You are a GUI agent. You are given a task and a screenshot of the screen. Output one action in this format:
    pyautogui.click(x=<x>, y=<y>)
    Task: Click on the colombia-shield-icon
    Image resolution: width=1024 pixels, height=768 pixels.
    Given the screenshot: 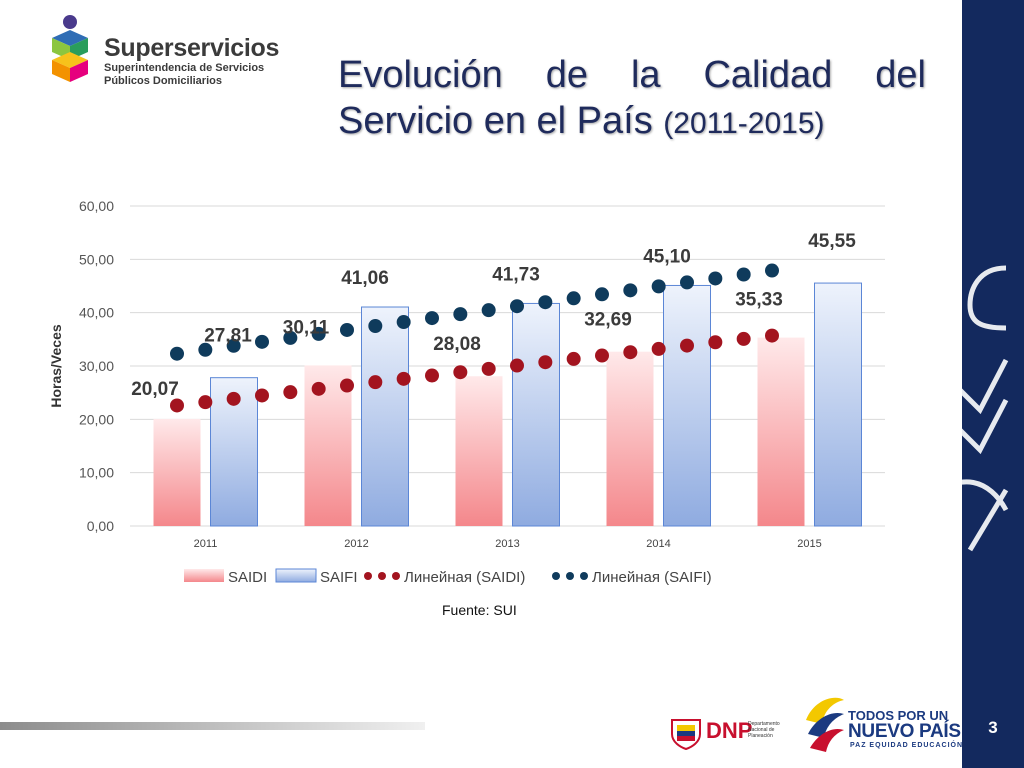 What is the action you would take?
    pyautogui.click(x=686, y=734)
    